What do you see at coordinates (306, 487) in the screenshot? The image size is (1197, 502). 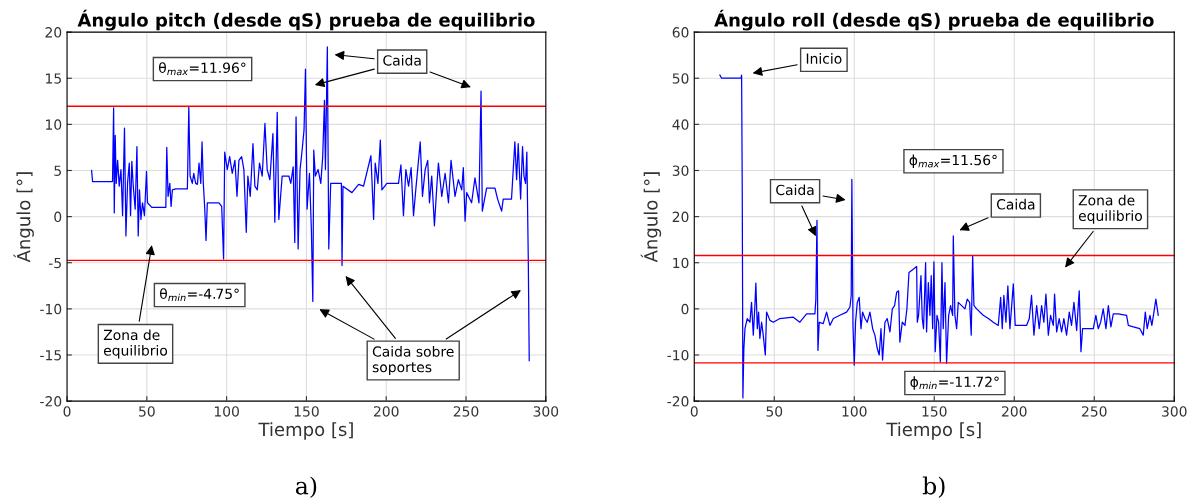 I see `text: a)` at bounding box center [306, 487].